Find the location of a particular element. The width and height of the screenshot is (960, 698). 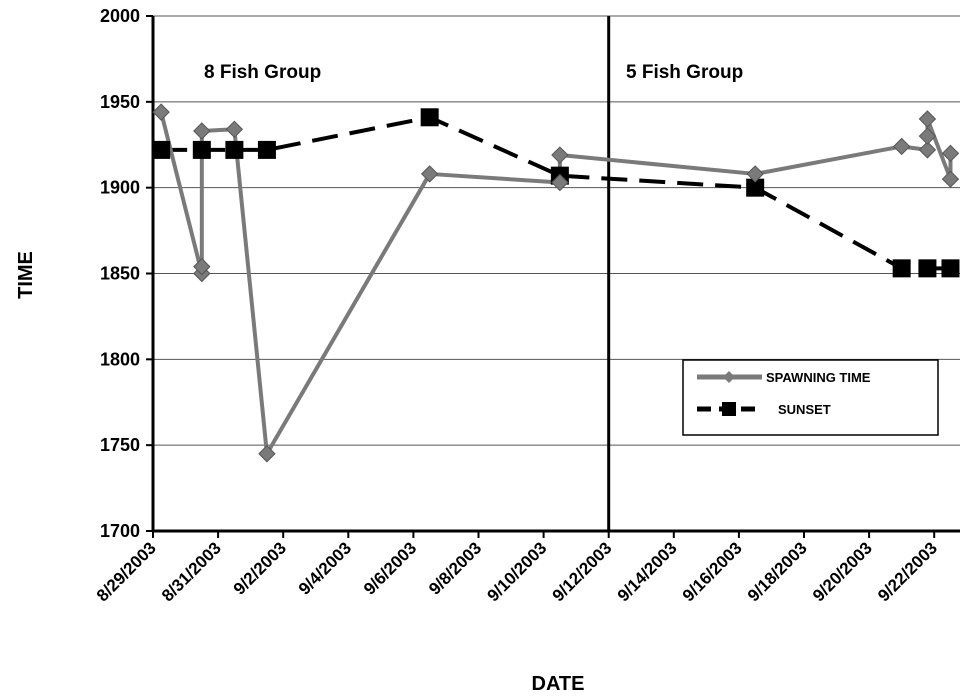

y-tick-label: 1950 is located at coordinates (120, 102).